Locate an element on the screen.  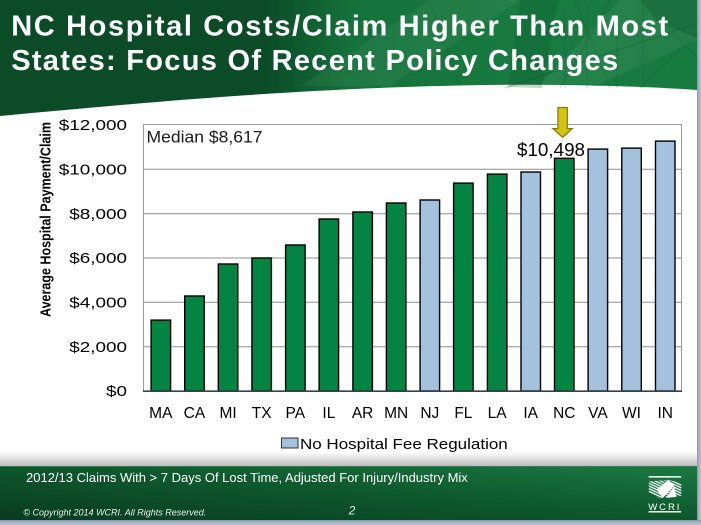
svg-text: NJ is located at coordinates (429, 413).